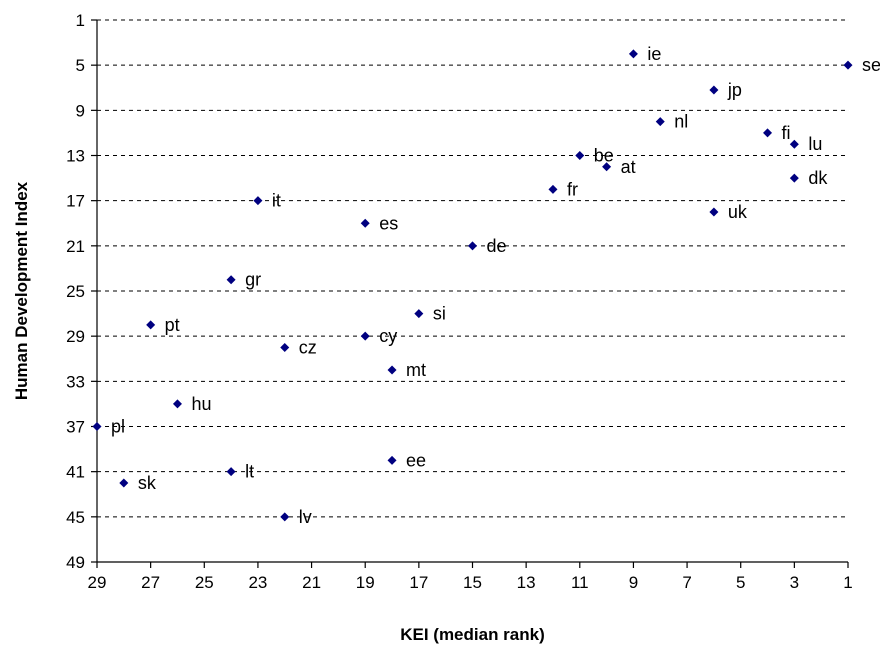 Image resolution: width=880 pixels, height=657 pixels. What do you see at coordinates (177, 403) in the screenshot?
I see `data-point-hu` at bounding box center [177, 403].